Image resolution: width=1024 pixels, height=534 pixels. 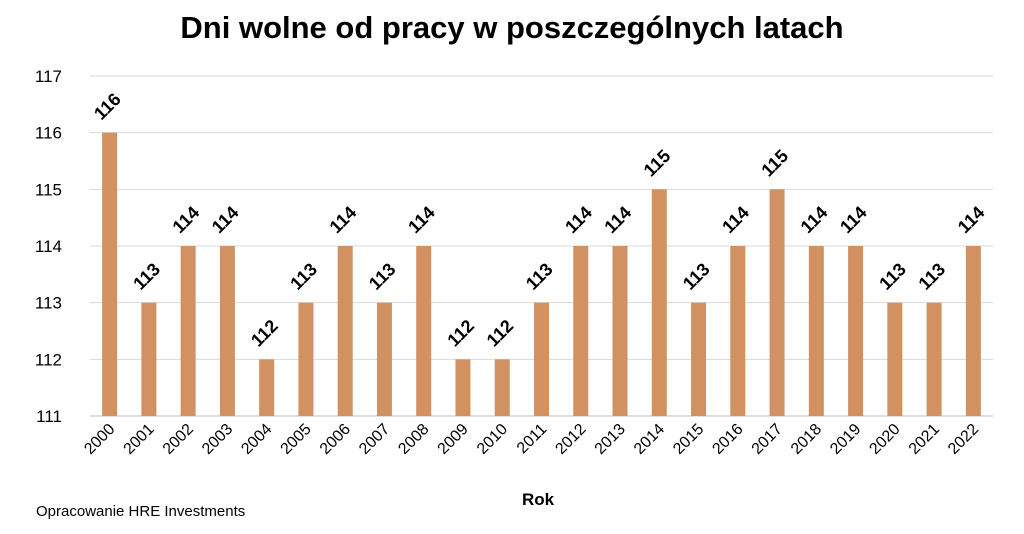 What do you see at coordinates (492, 439) in the screenshot?
I see `x-tick-label: 2010` at bounding box center [492, 439].